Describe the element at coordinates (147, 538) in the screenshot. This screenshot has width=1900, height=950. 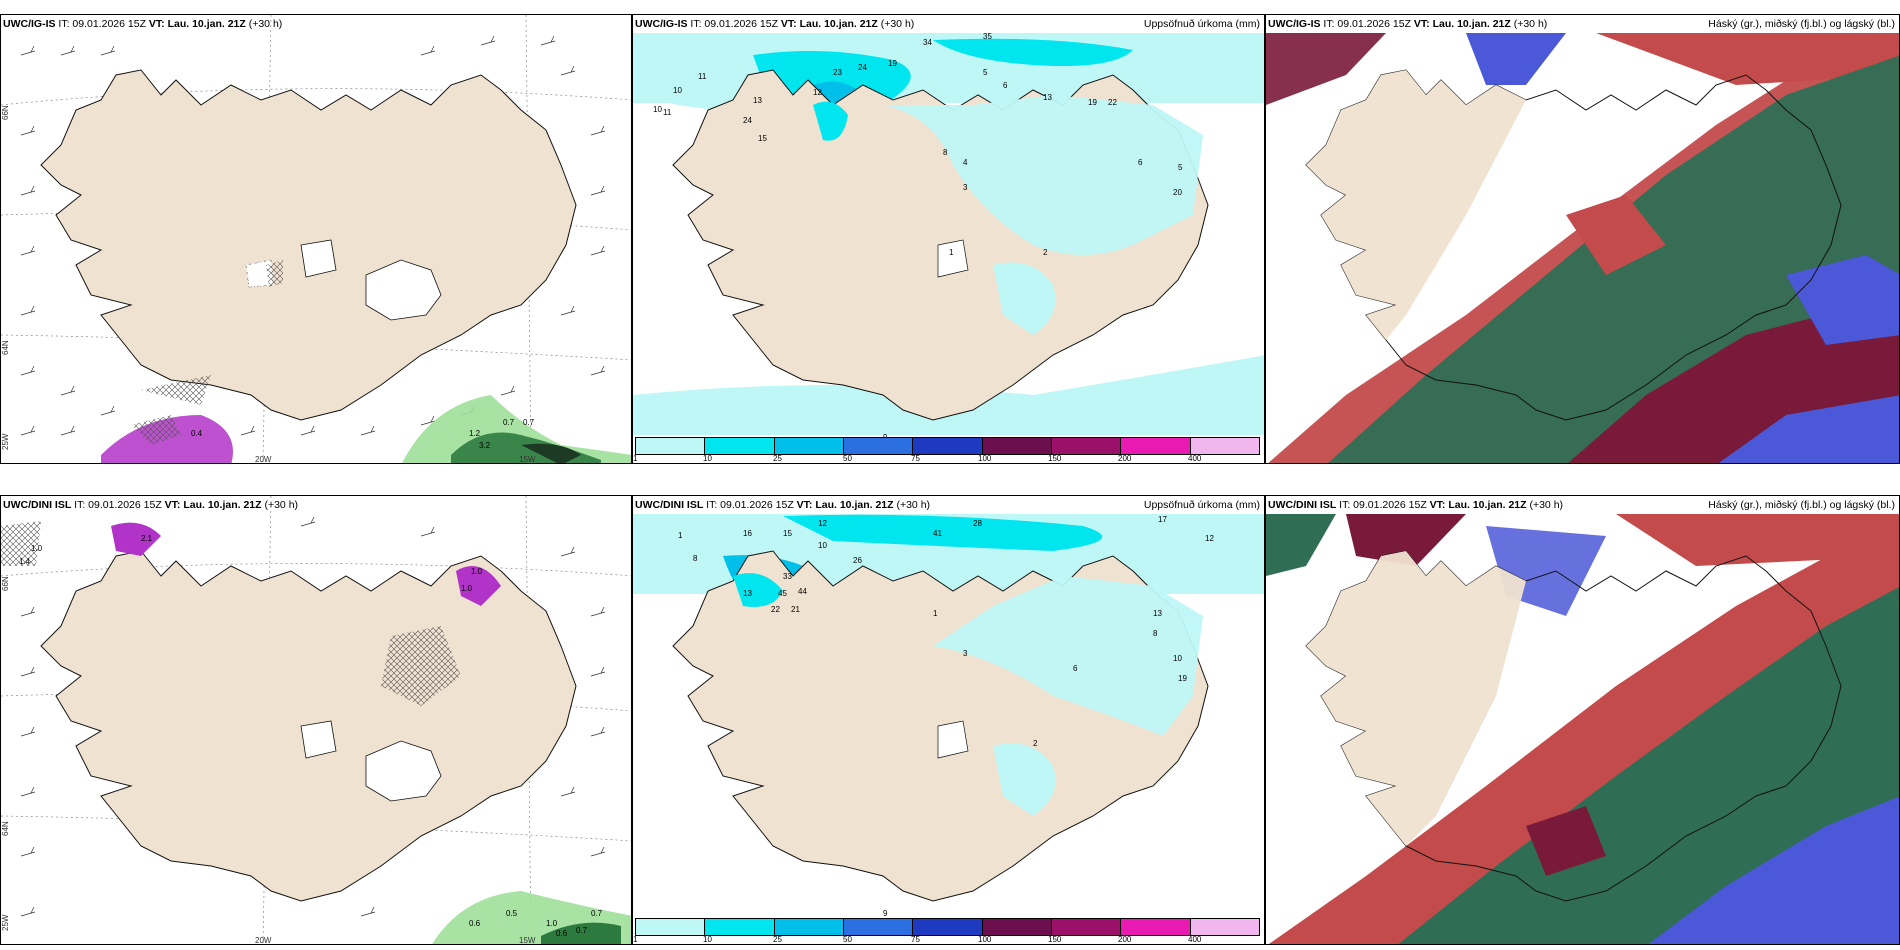
I see `svg-text: 2.1` at that location.